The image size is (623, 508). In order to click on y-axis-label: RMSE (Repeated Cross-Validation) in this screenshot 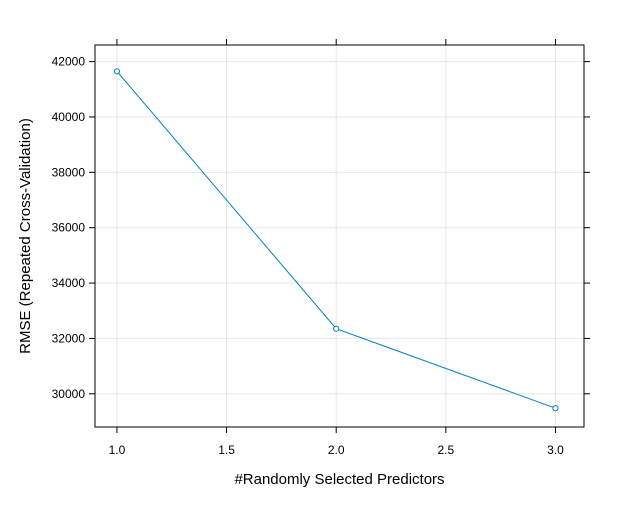, I will do `click(25, 236)`.